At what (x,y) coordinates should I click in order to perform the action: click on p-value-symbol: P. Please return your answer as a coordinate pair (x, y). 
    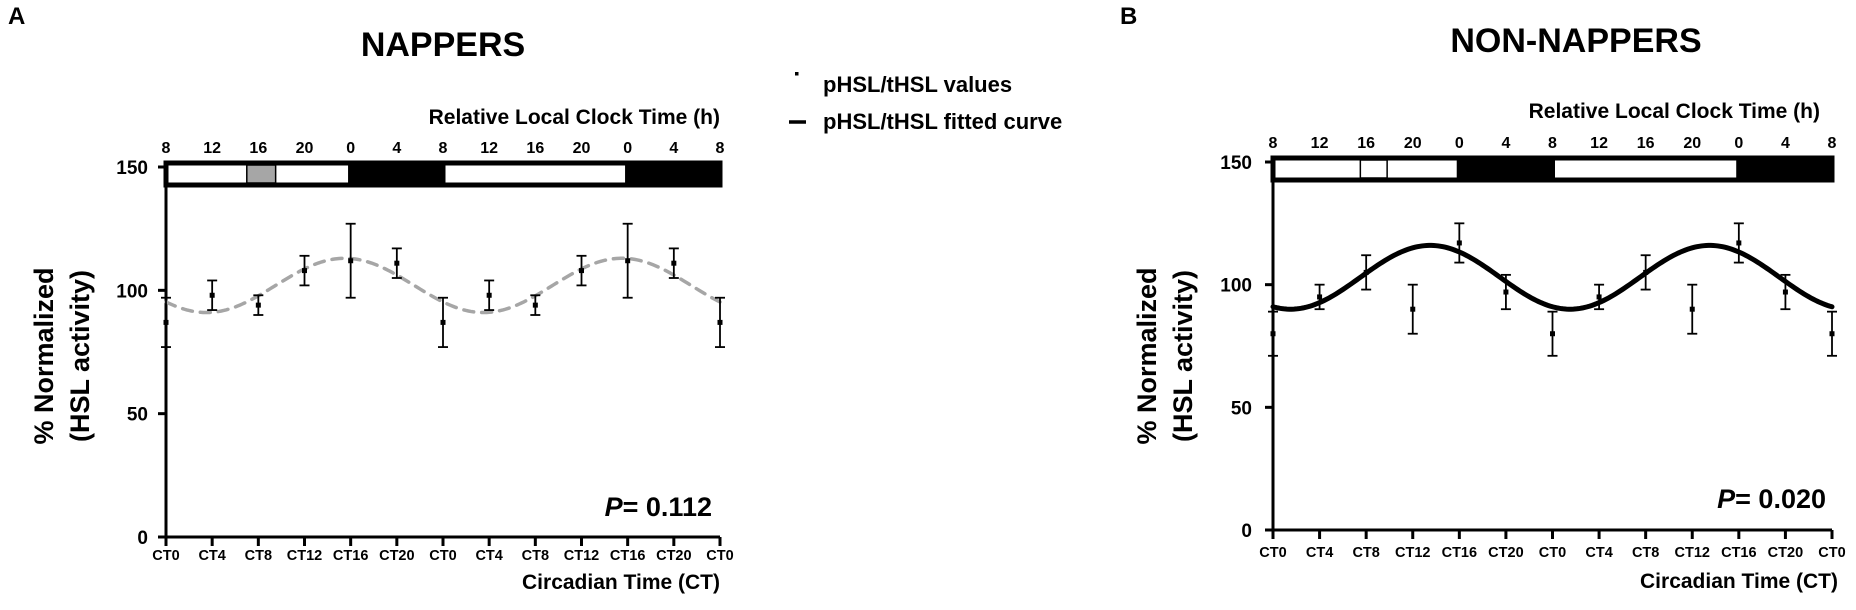
    Looking at the image, I should click on (1726, 499).